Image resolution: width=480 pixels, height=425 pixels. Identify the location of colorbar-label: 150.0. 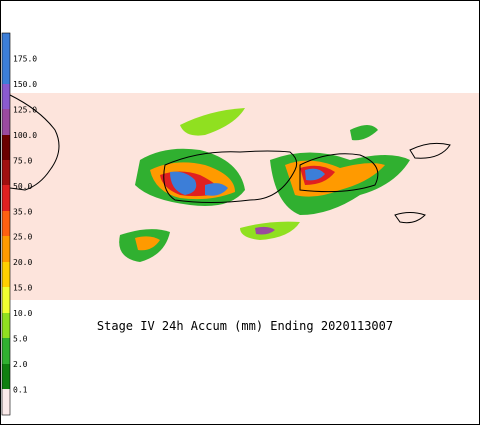
(25, 84).